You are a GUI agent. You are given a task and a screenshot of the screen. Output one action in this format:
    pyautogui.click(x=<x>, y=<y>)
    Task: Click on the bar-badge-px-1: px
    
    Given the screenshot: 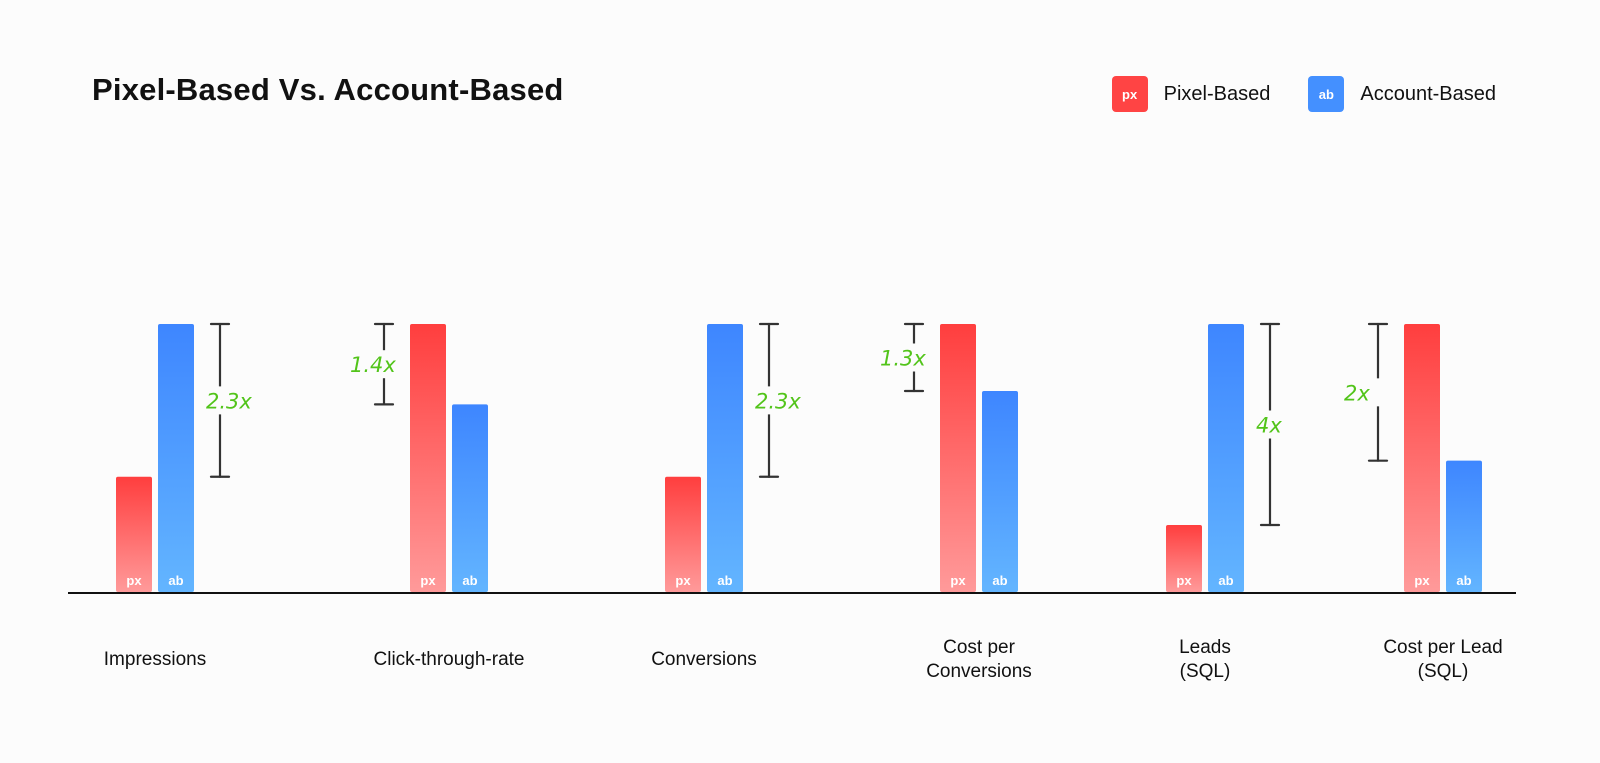 What is the action you would take?
    pyautogui.click(x=428, y=580)
    